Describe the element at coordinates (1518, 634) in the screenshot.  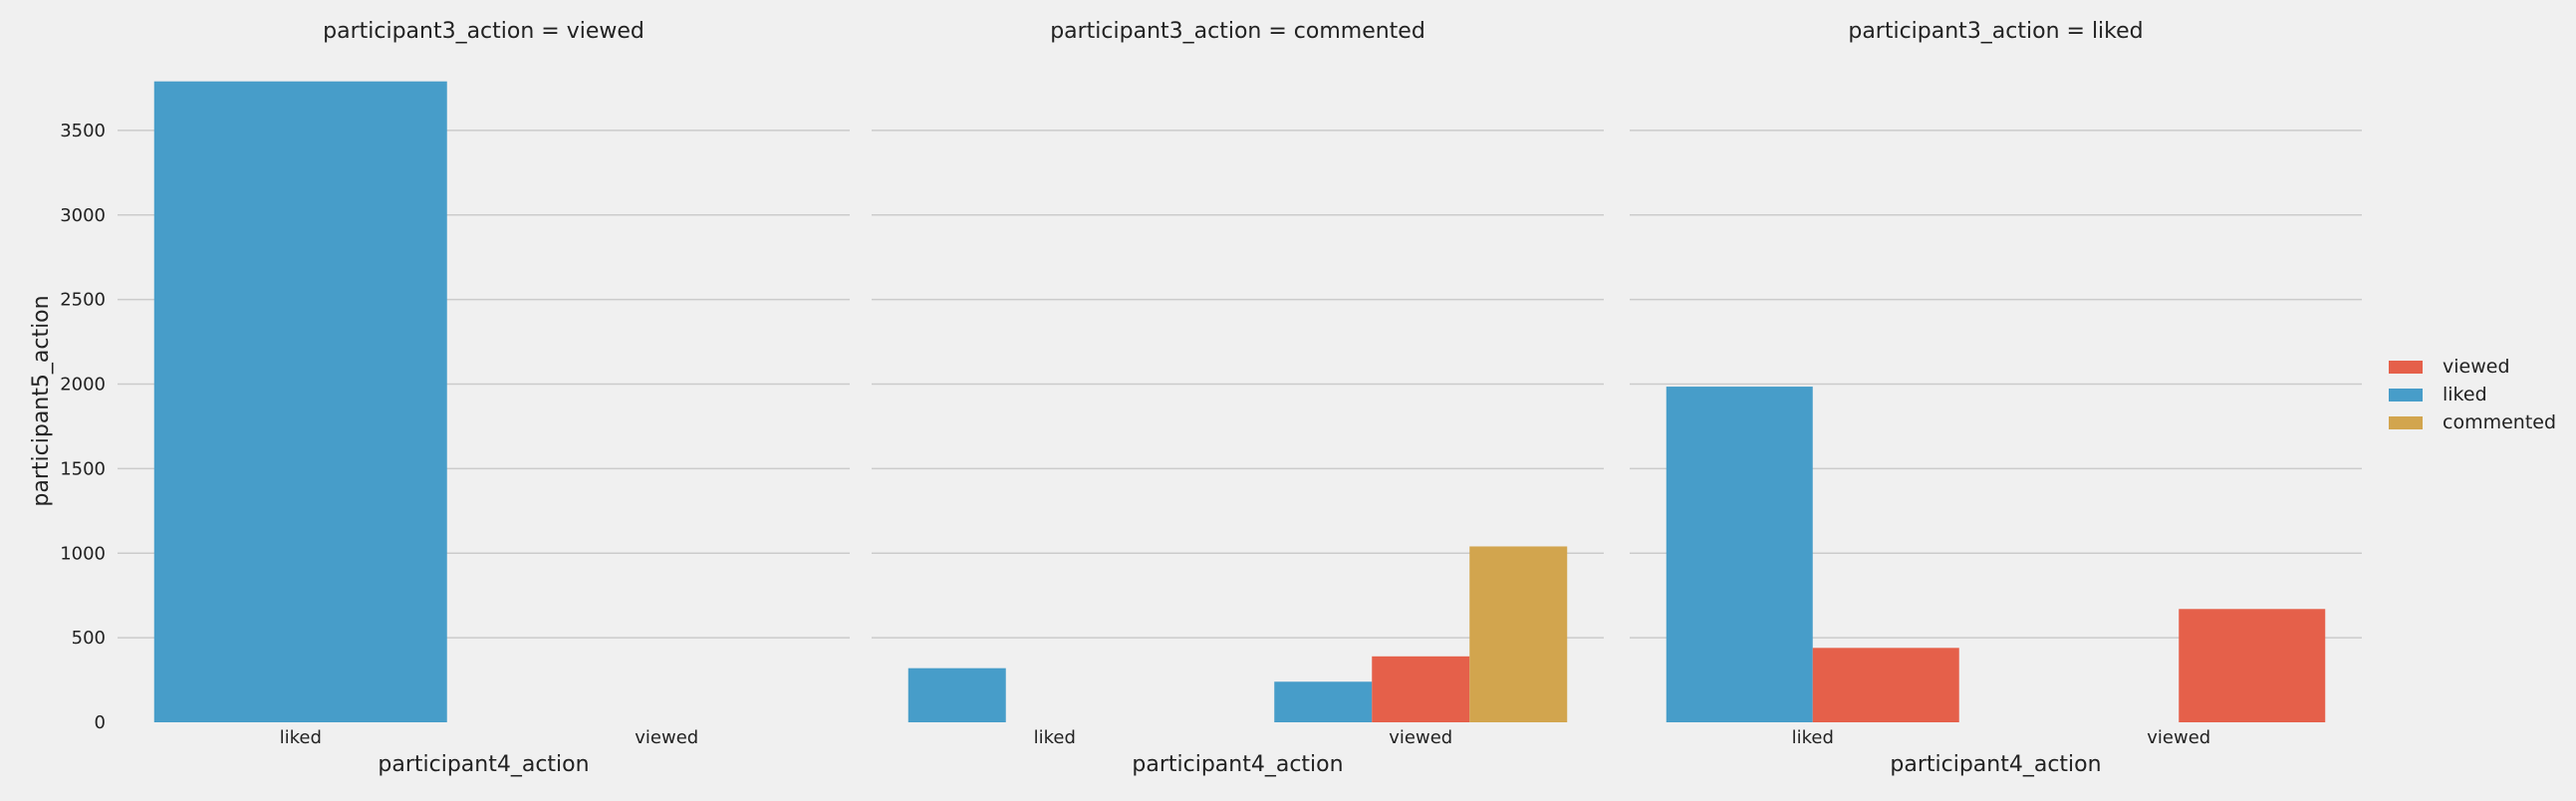
I see `bar-commented` at that location.